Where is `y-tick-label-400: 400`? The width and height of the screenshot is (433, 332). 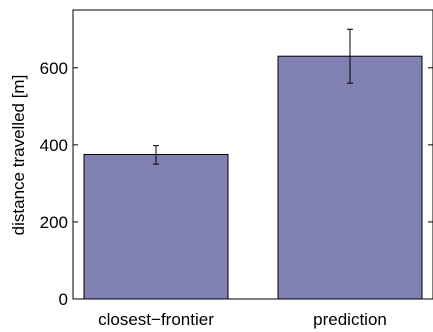
y-tick-label-400: 400 is located at coordinates (54, 145).